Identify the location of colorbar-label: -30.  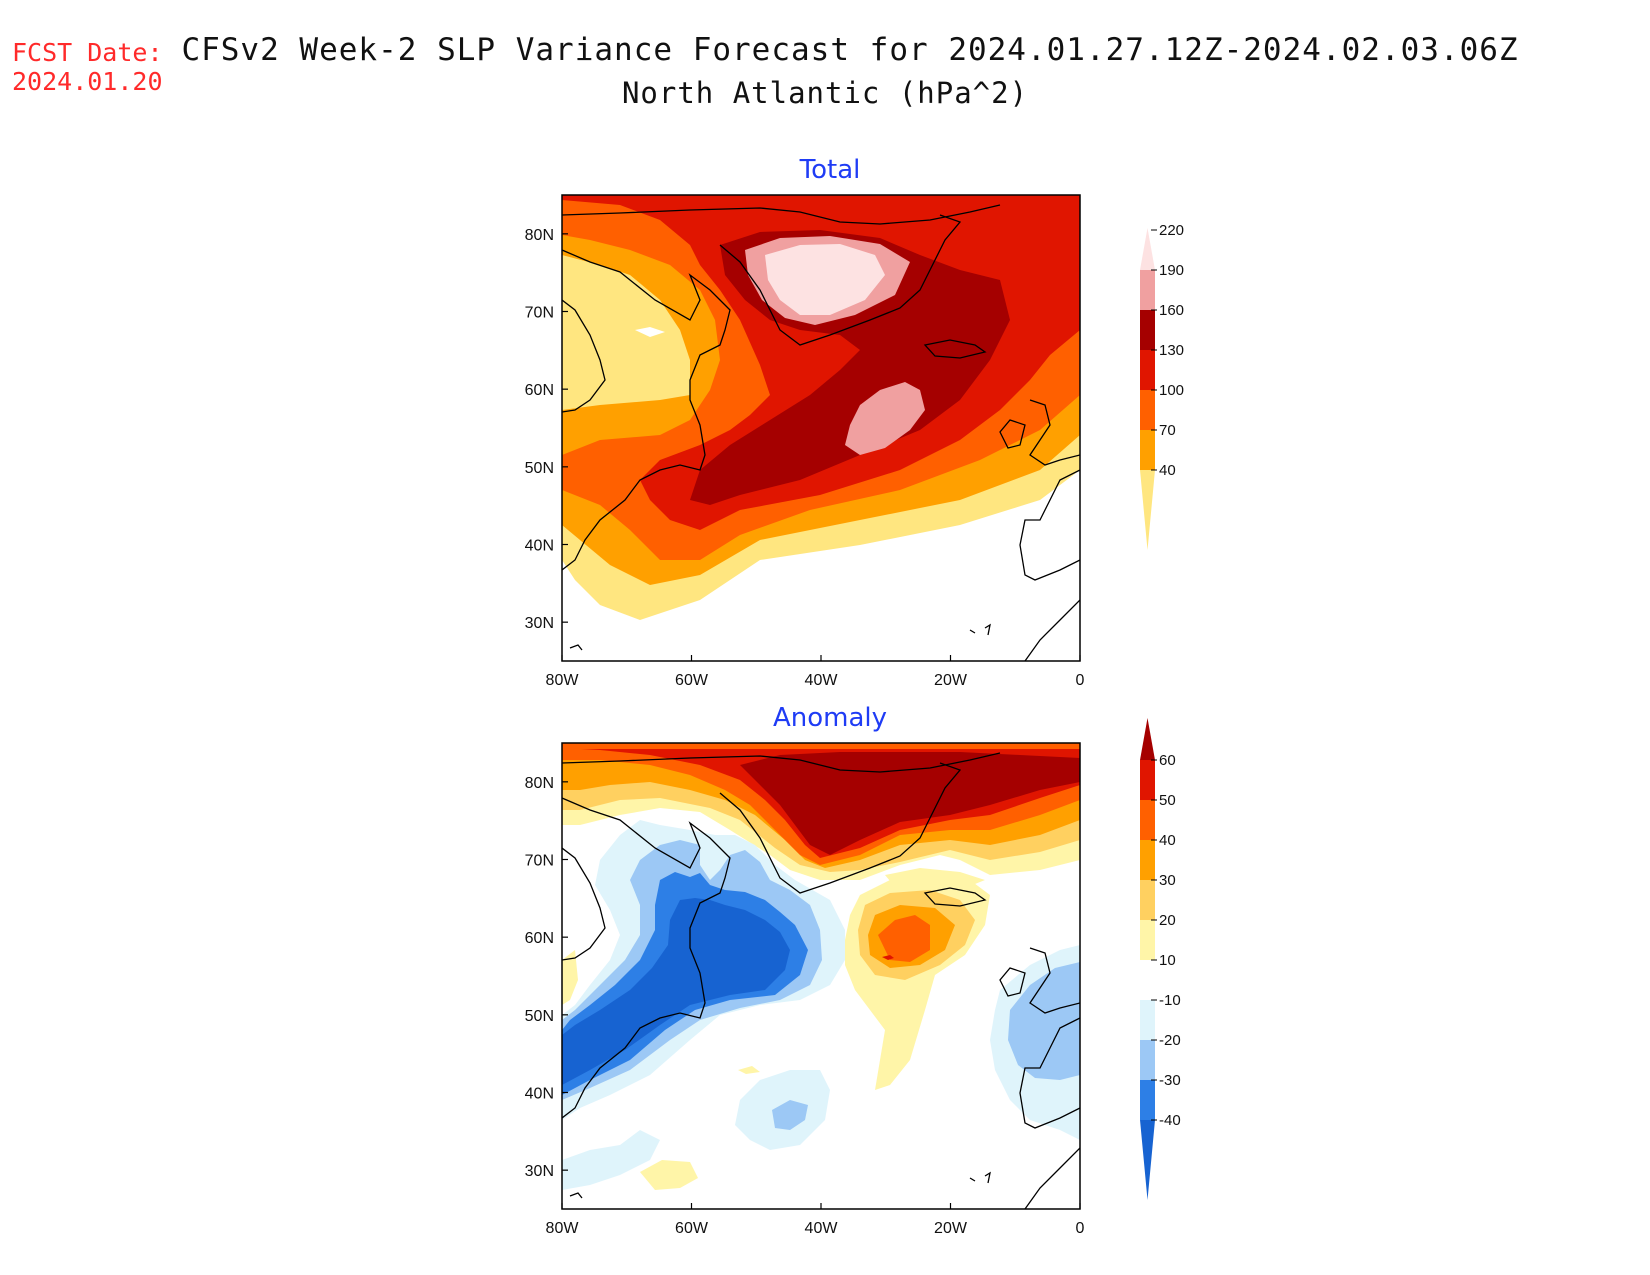
(1170, 1080).